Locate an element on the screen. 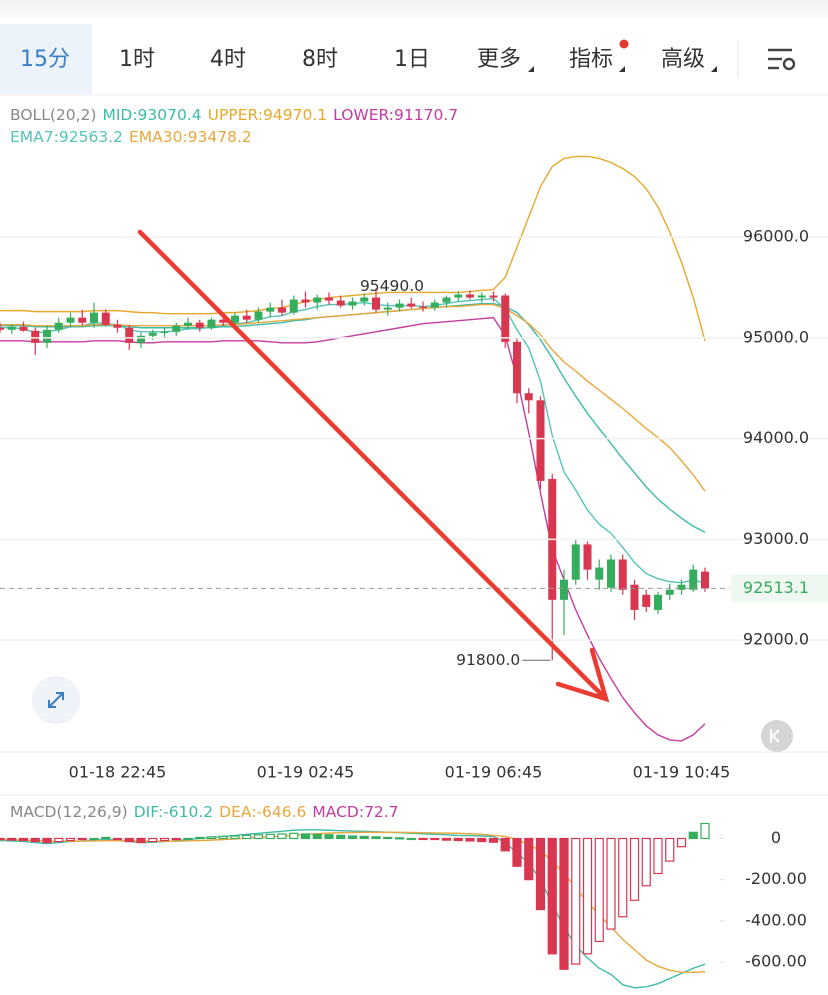 This screenshot has width=828, height=995. tab: 4时 is located at coordinates (228, 59).